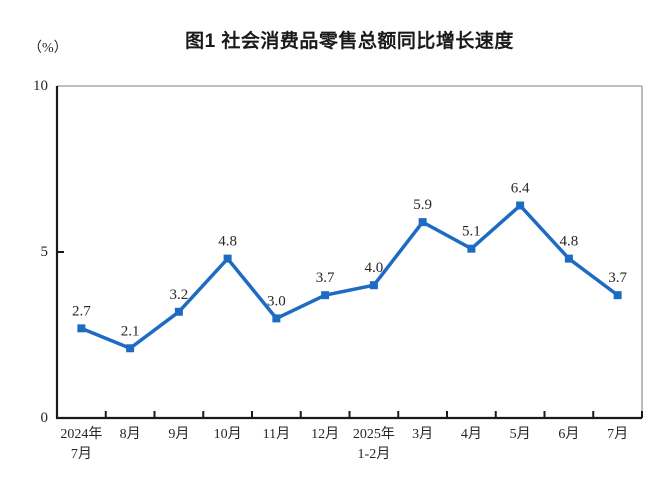 Image resolution: width=670 pixels, height=500 pixels. Describe the element at coordinates (45, 252) in the screenshot. I see `y-axis-tick-label: 5` at that location.